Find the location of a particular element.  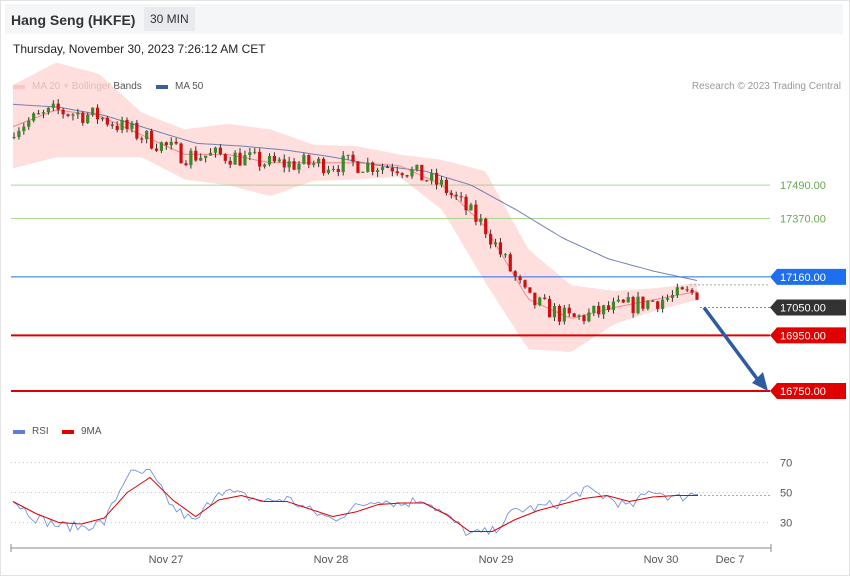

forecast-arrow-head is located at coordinates (760, 382).